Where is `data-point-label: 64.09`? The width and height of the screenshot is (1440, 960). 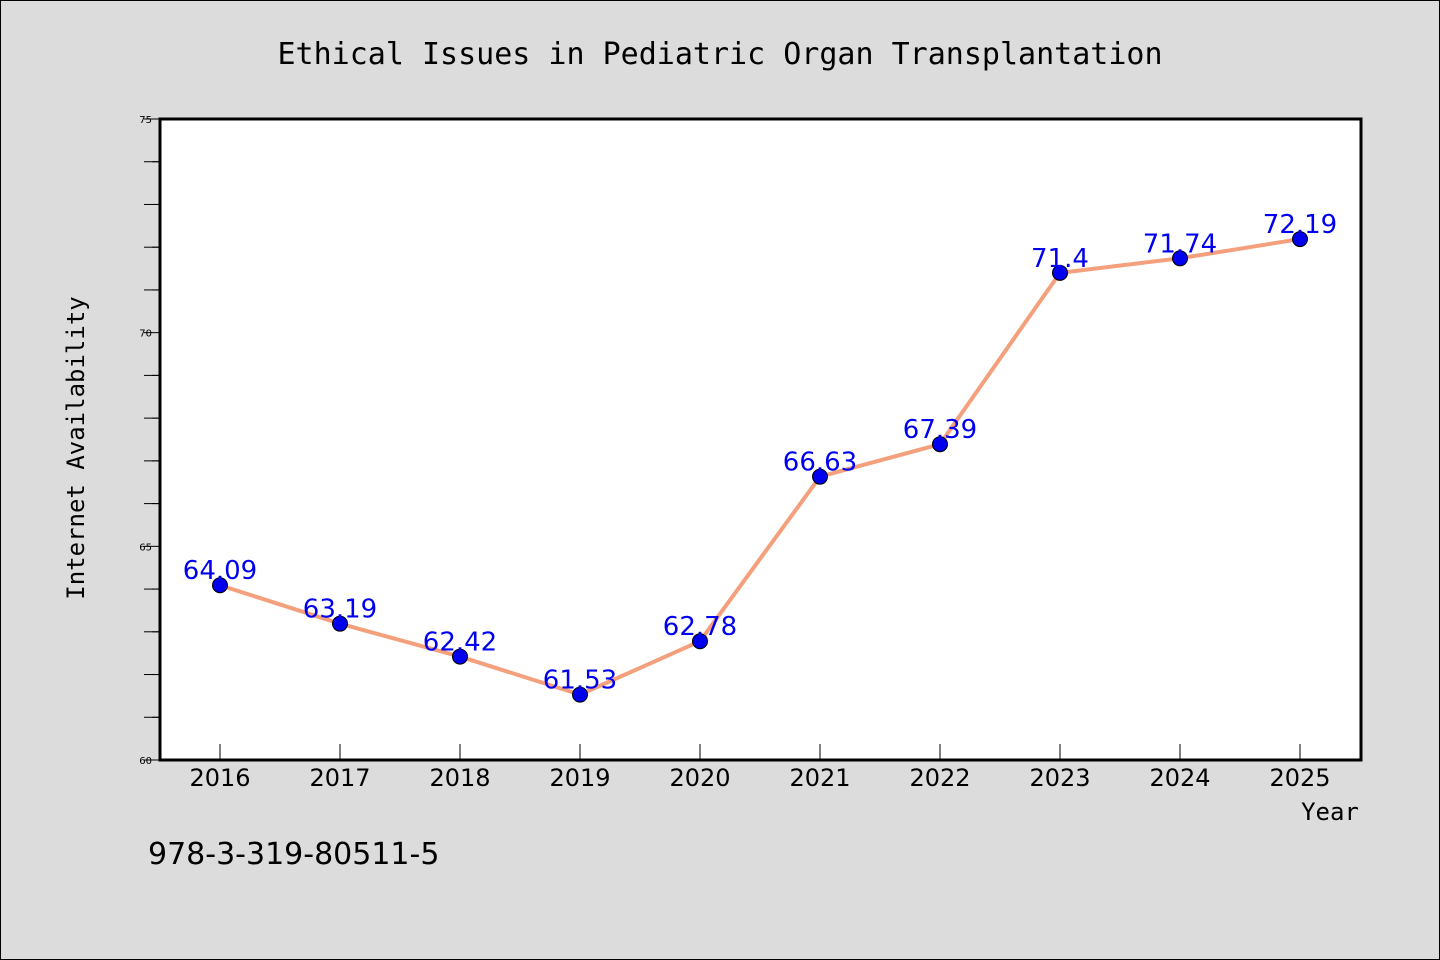 data-point-label: 64.09 is located at coordinates (220, 571).